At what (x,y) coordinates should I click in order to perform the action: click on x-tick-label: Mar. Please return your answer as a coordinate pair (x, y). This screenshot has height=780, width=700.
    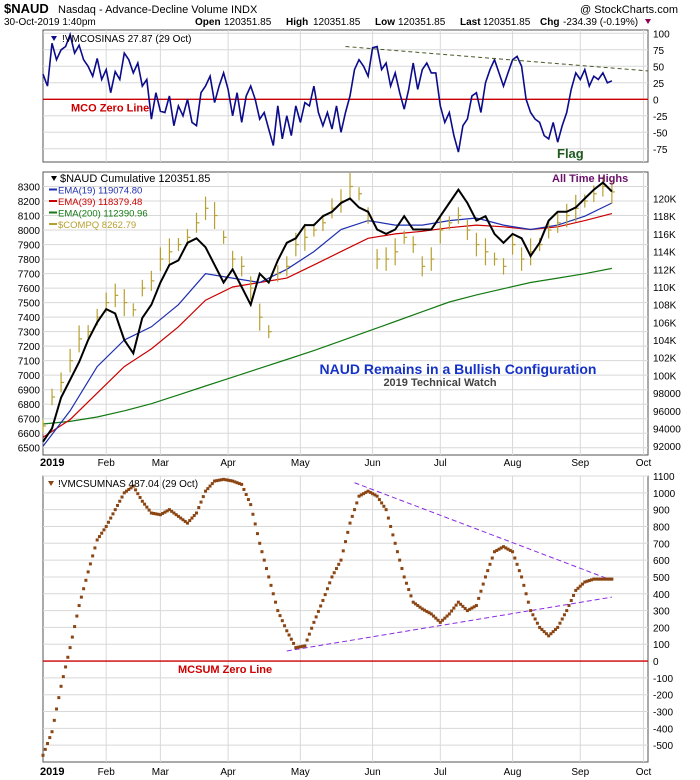
    Looking at the image, I should click on (161, 772).